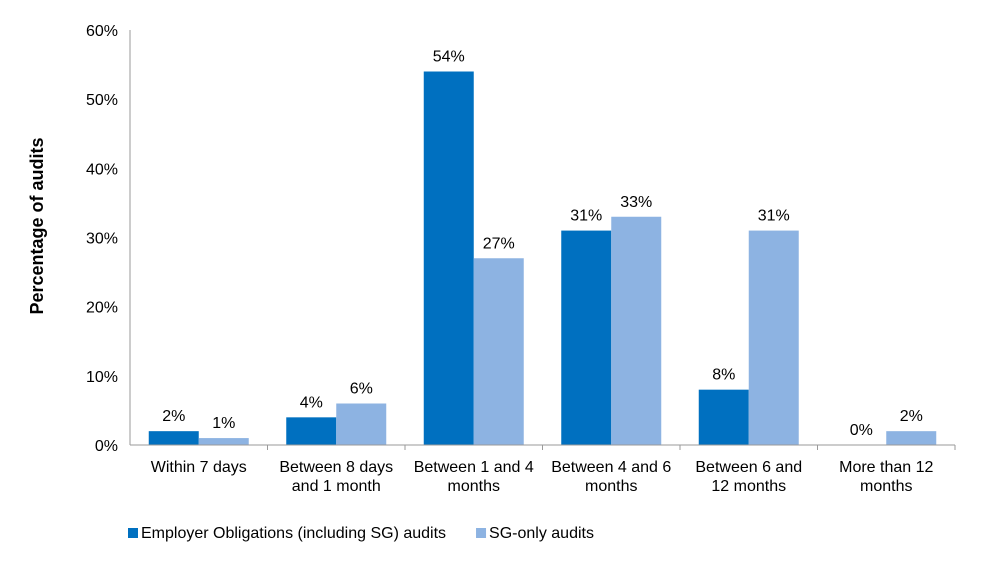 The image size is (984, 573). What do you see at coordinates (636, 202) in the screenshot?
I see `data-label: 33%` at bounding box center [636, 202].